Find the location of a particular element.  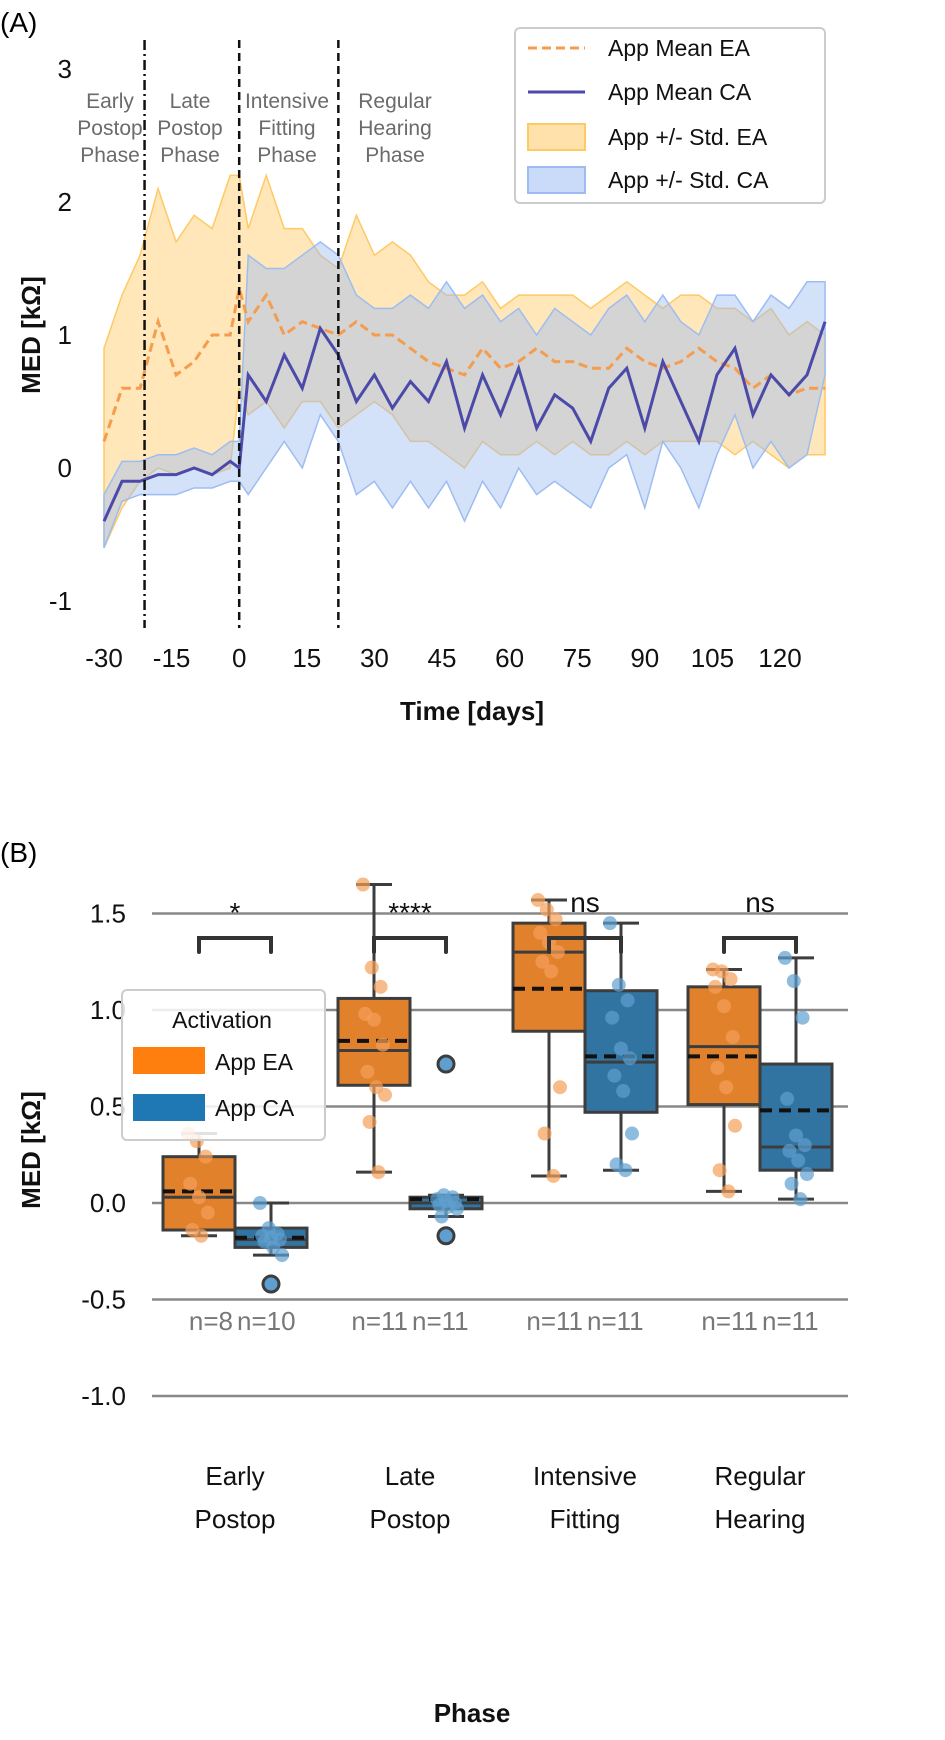

y-tick-label: 1 is located at coordinates (65, 335).